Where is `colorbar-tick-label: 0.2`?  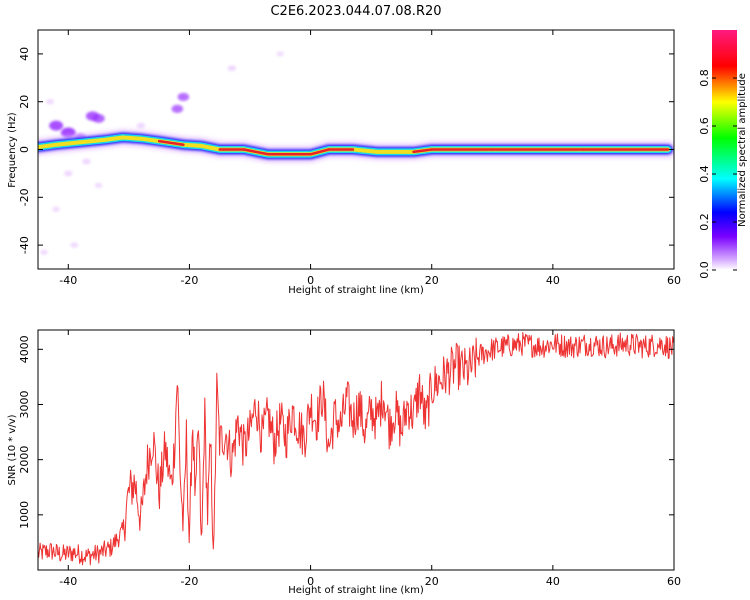 colorbar-tick-label: 0.2 is located at coordinates (704, 222).